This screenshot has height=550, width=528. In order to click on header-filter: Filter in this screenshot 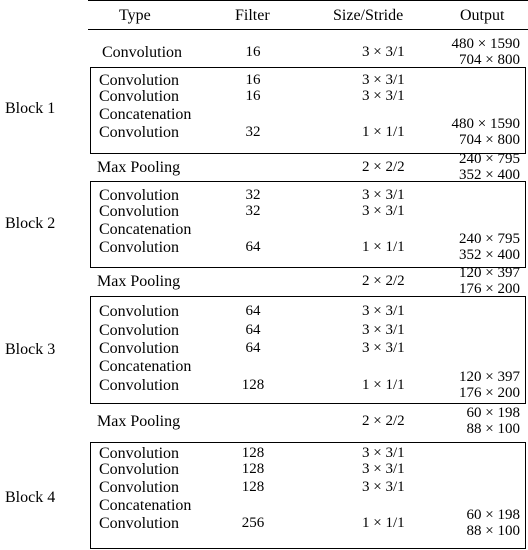, I will do `click(252, 15)`.